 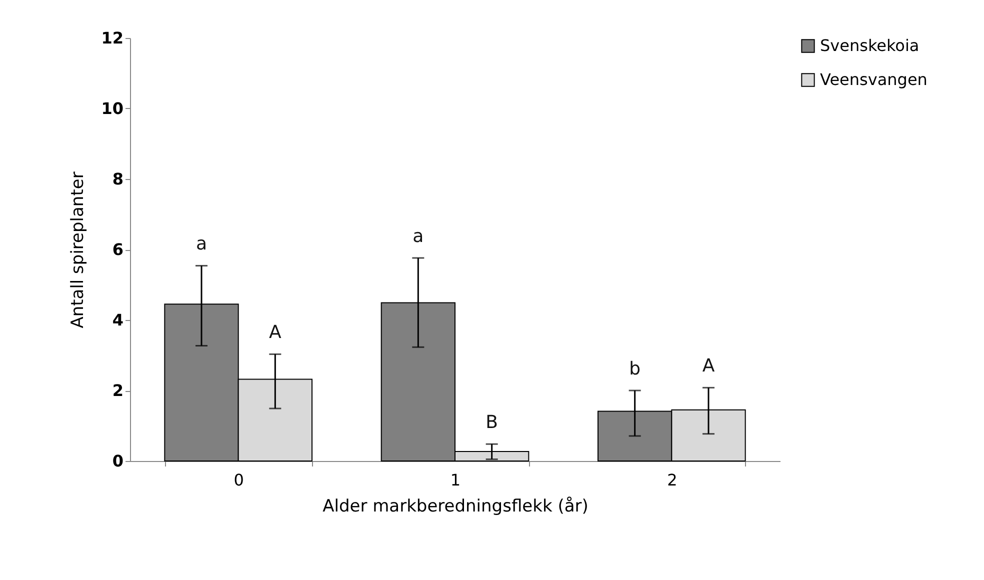 What do you see at coordinates (672, 480) in the screenshot?
I see `x-tick-label: 2` at bounding box center [672, 480].